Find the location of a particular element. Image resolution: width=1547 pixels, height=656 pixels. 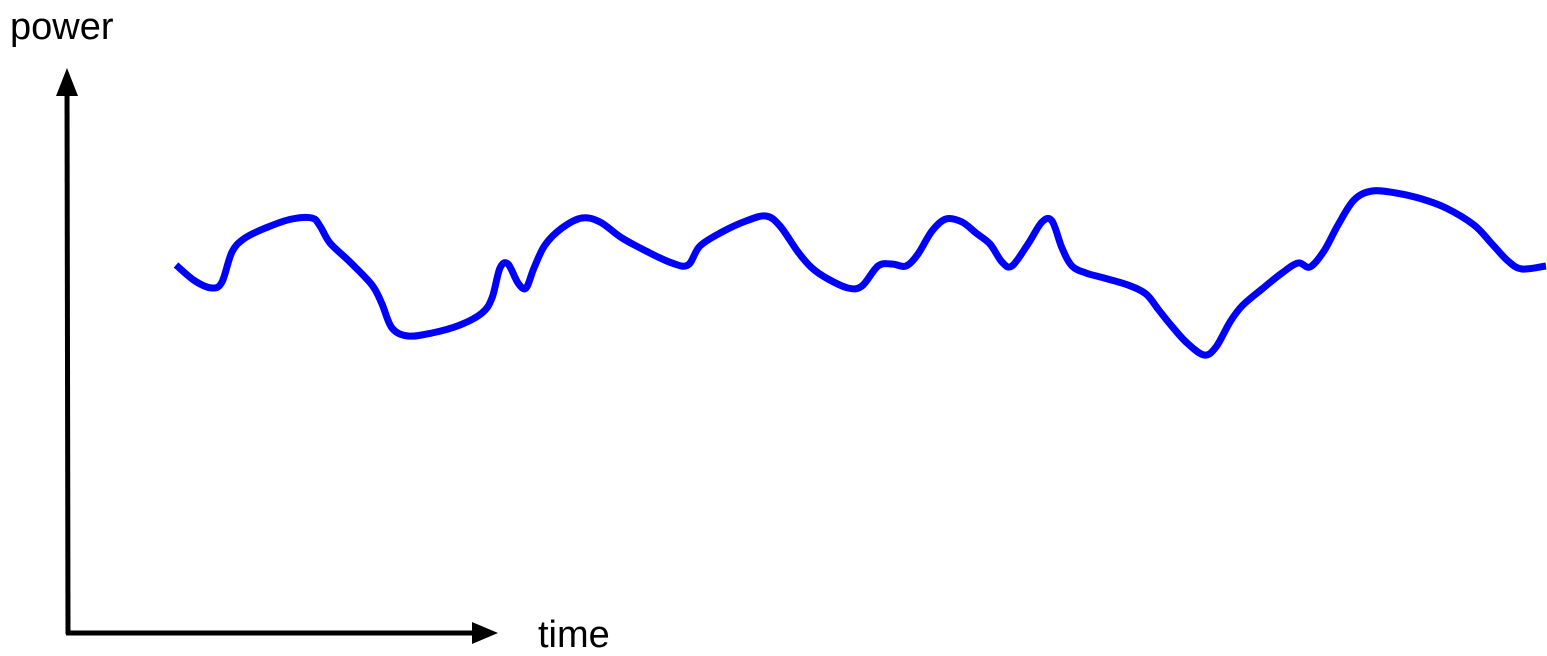

y-axis-arrow is located at coordinates (67, 360).